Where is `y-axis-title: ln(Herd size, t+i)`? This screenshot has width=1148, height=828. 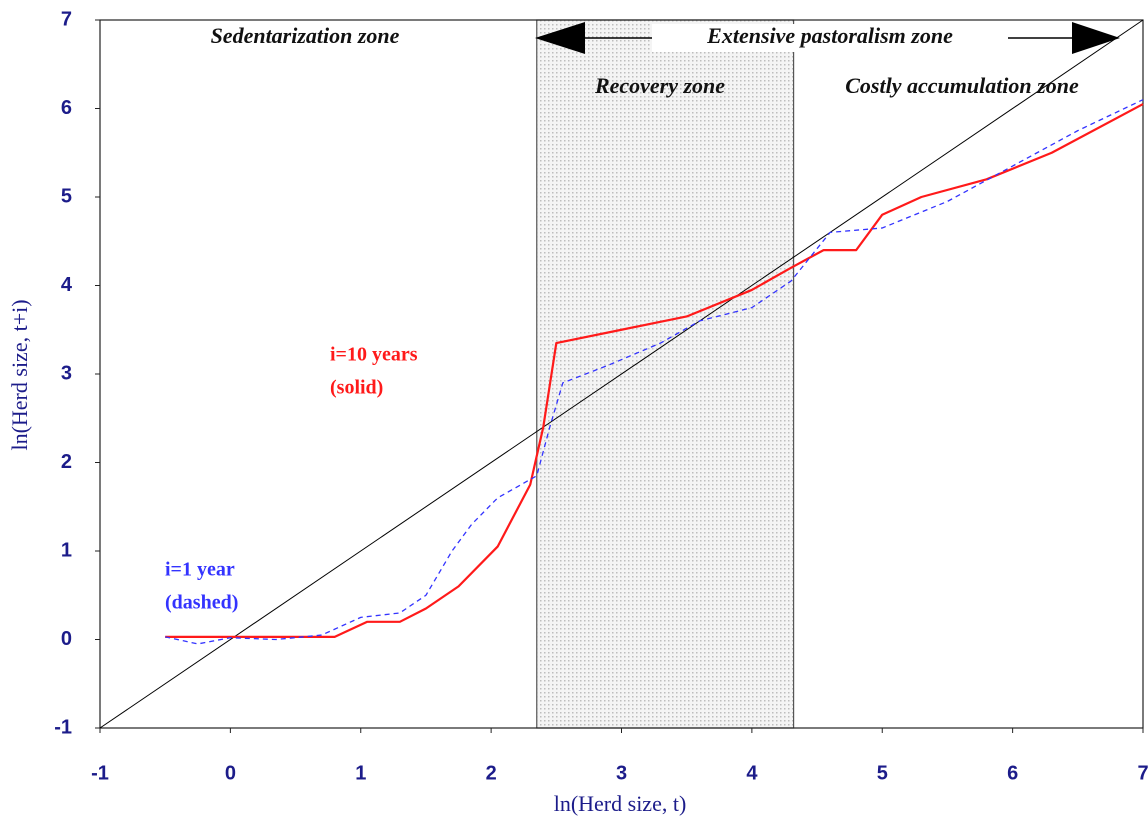 y-axis-title: ln(Herd size, t+i) is located at coordinates (19, 374).